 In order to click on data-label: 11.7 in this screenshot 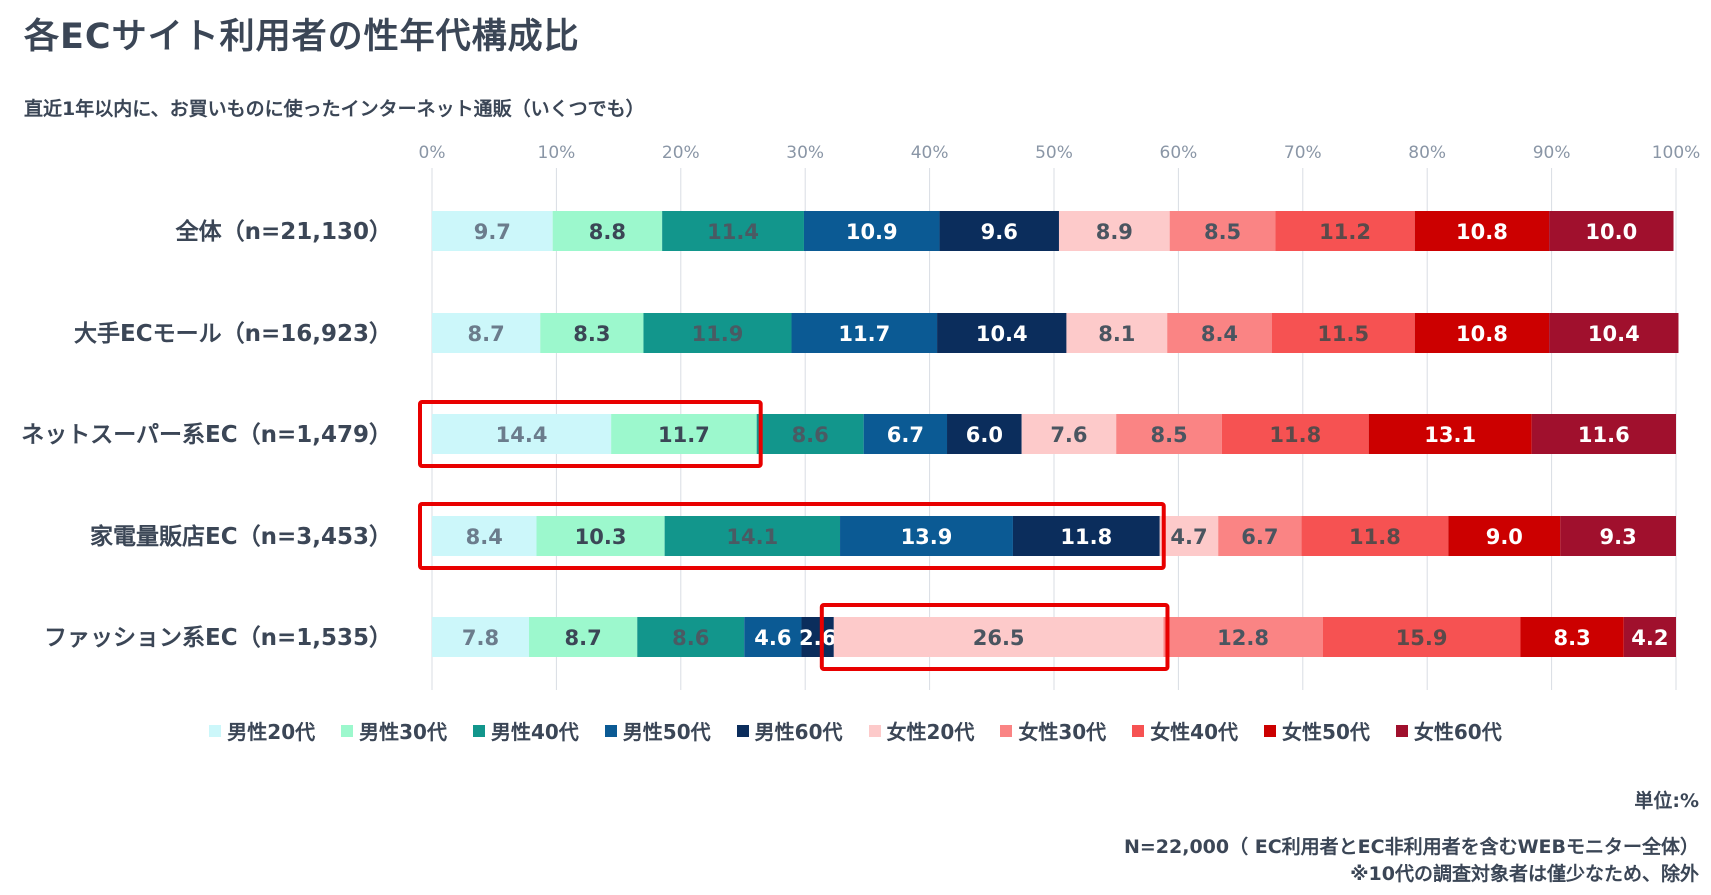, I will do `click(864, 334)`.